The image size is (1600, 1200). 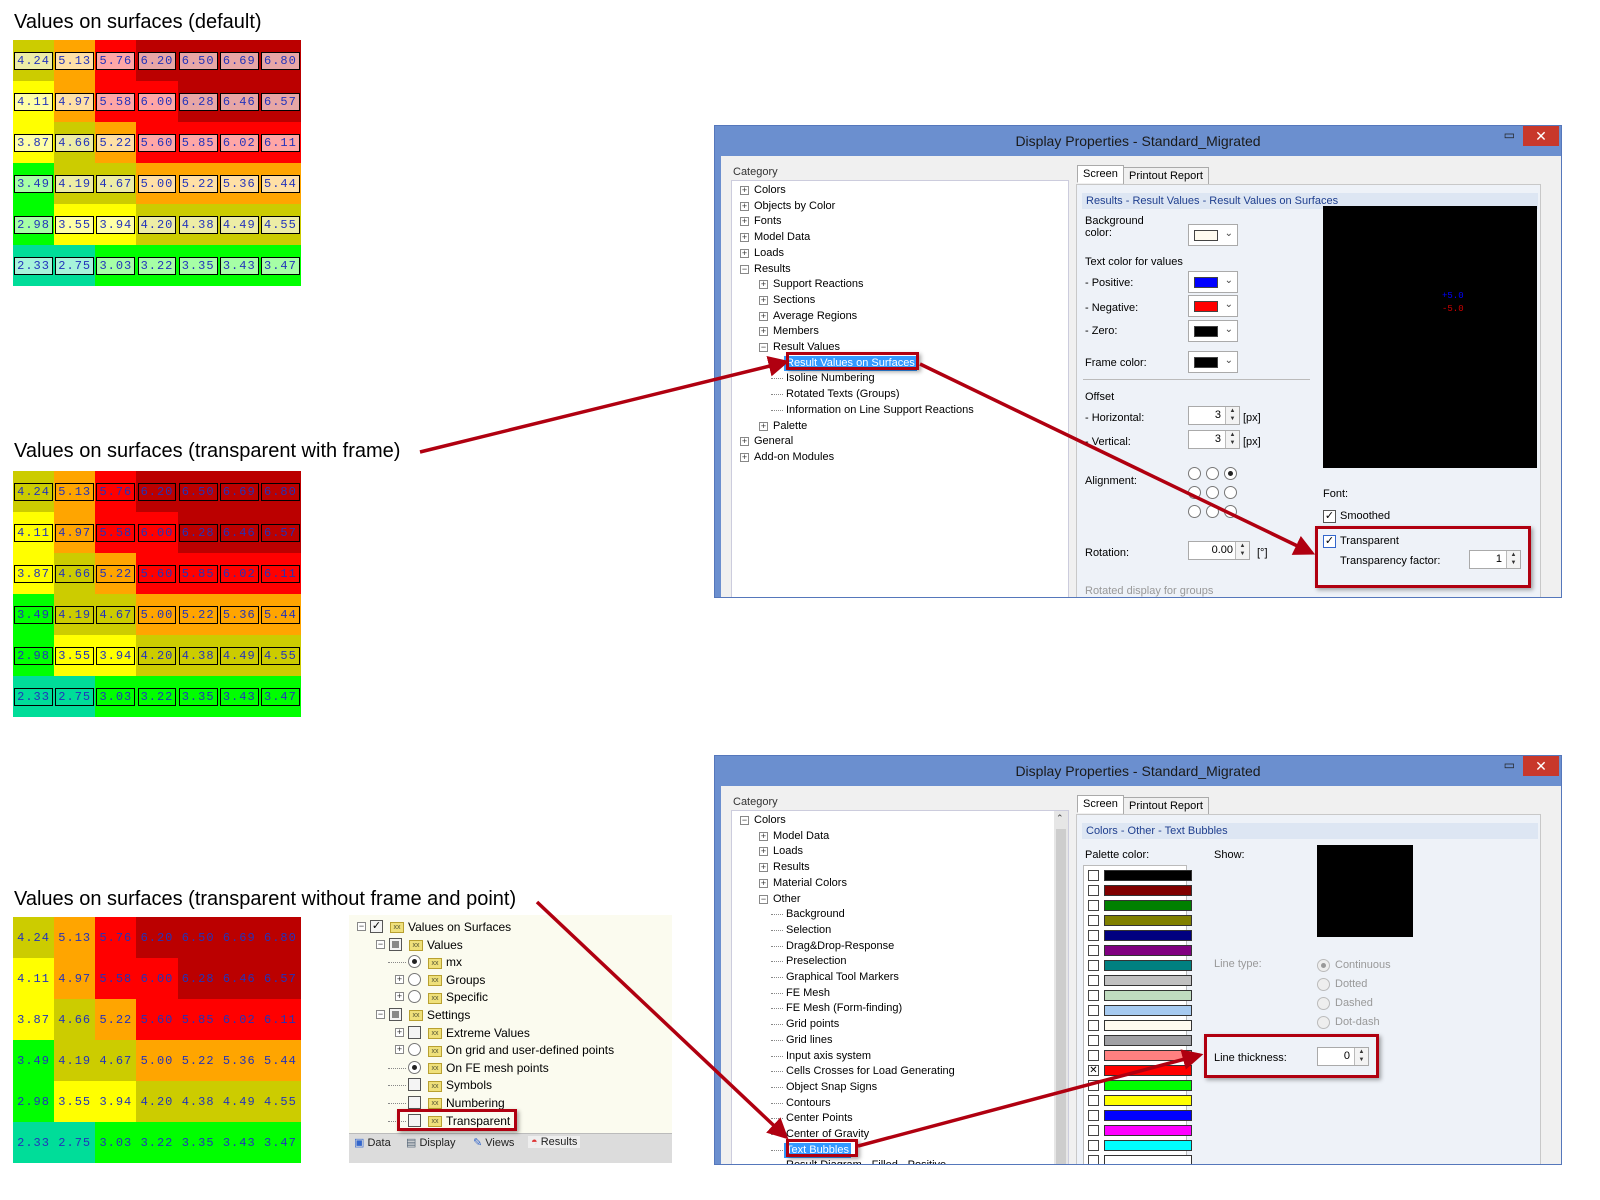 What do you see at coordinates (1061, 996) in the screenshot?
I see `scrollbar-thumb` at bounding box center [1061, 996].